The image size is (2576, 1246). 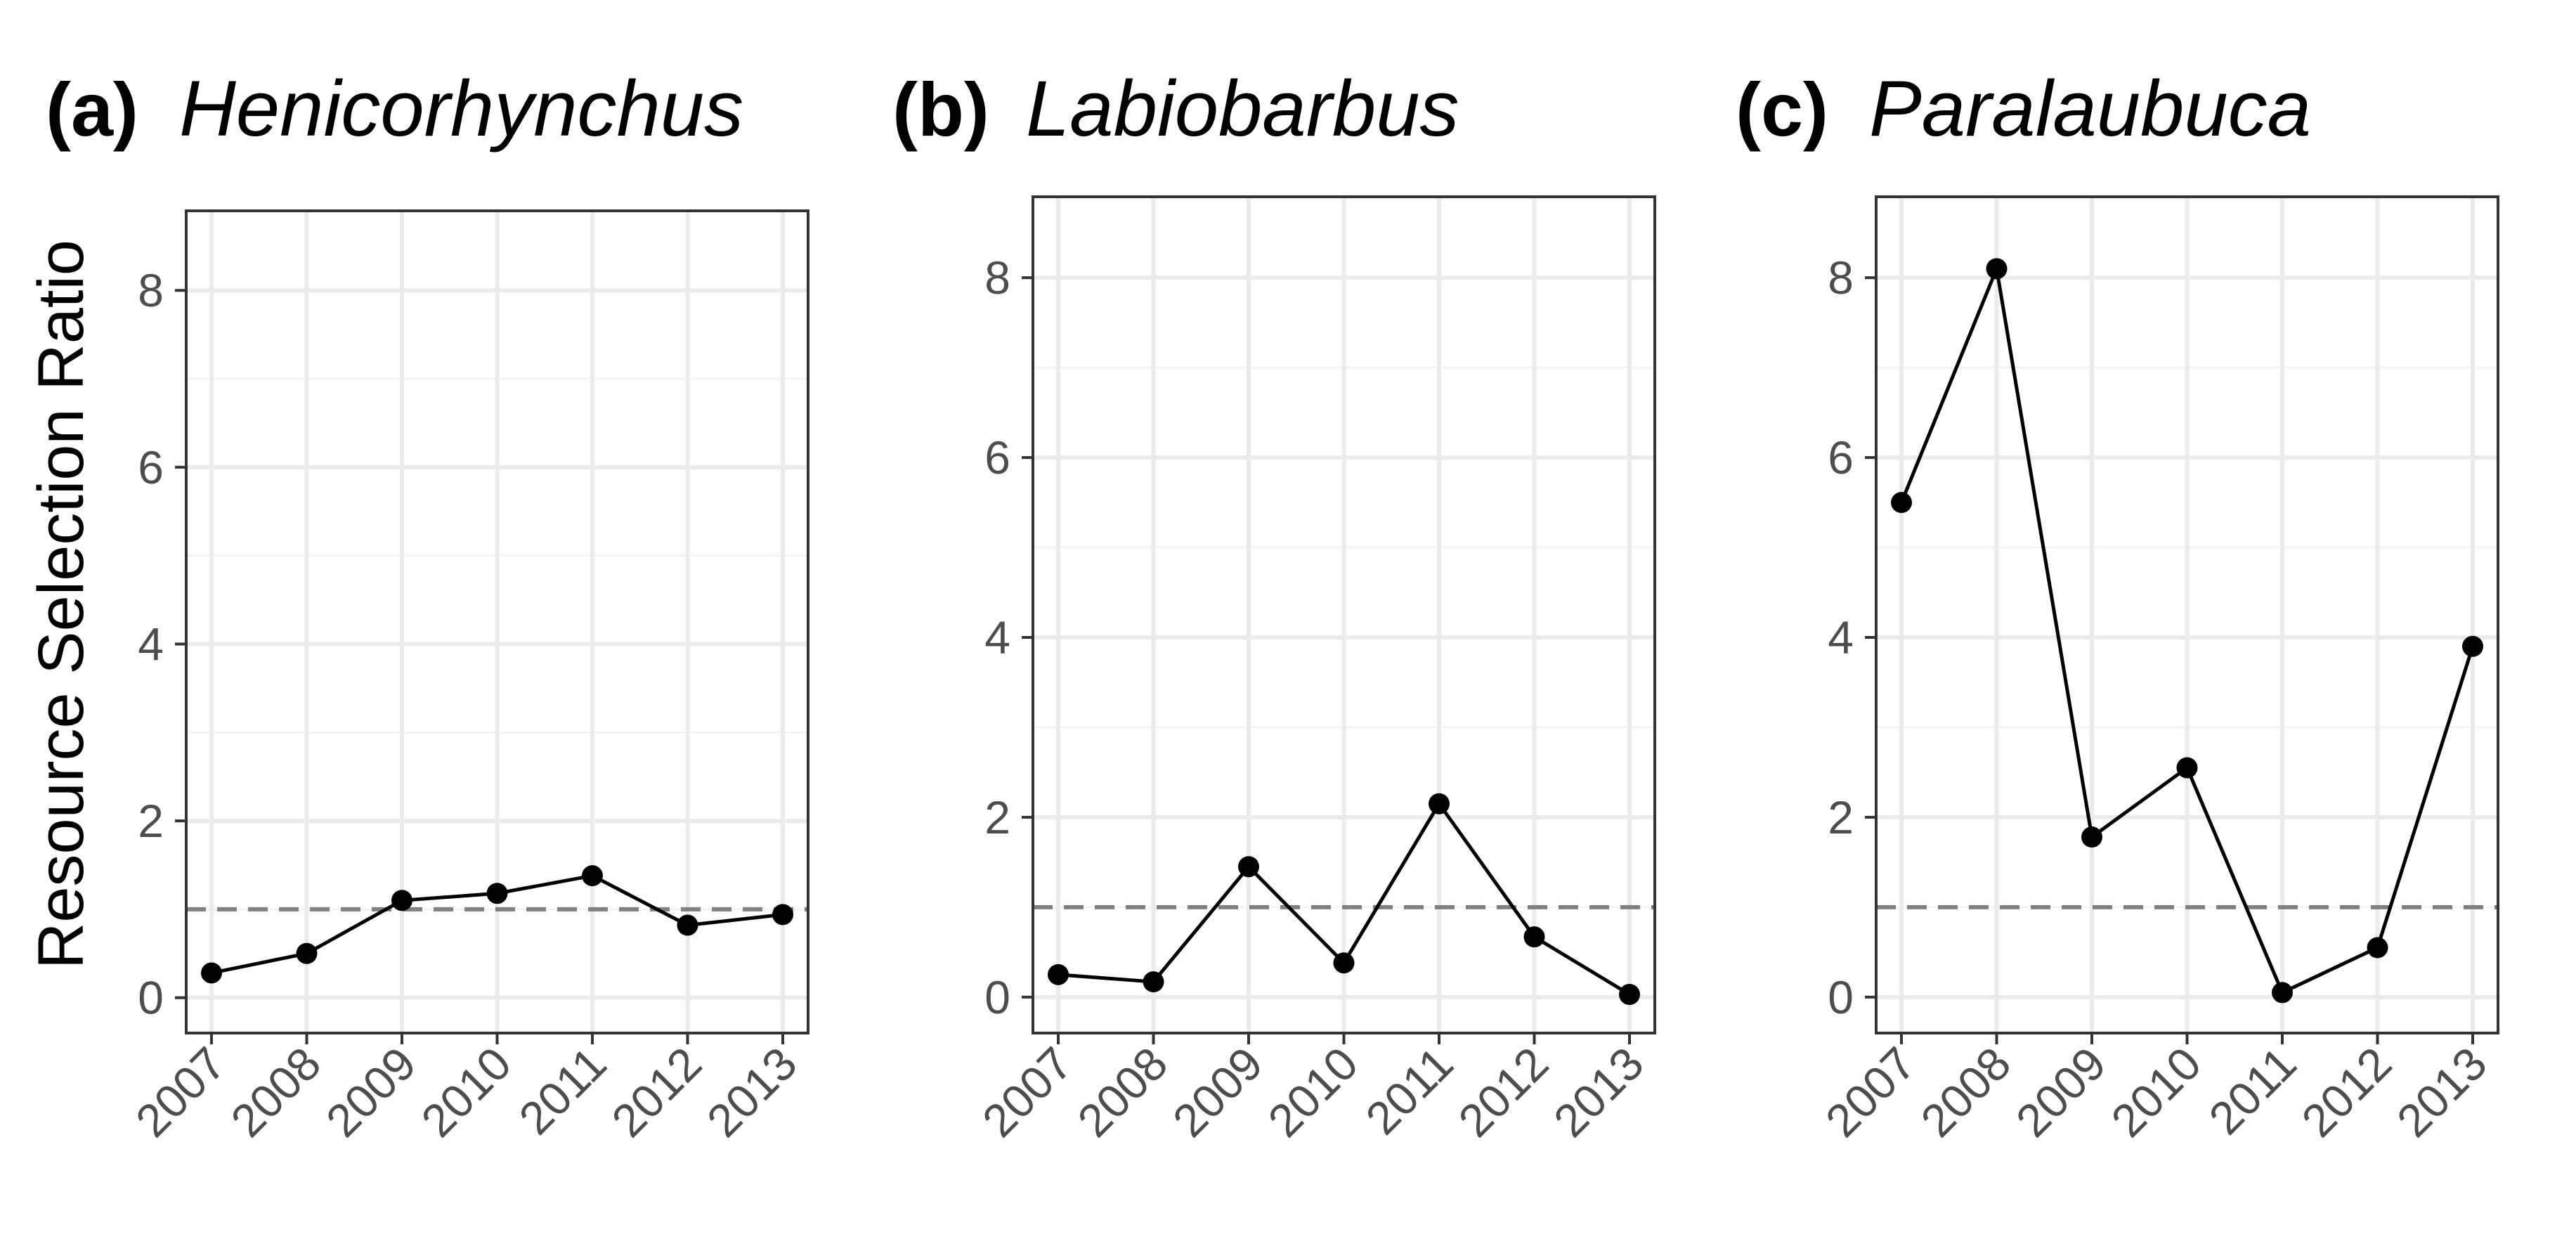 What do you see at coordinates (1782, 109) in the screenshot?
I see `panel-label: (c)` at bounding box center [1782, 109].